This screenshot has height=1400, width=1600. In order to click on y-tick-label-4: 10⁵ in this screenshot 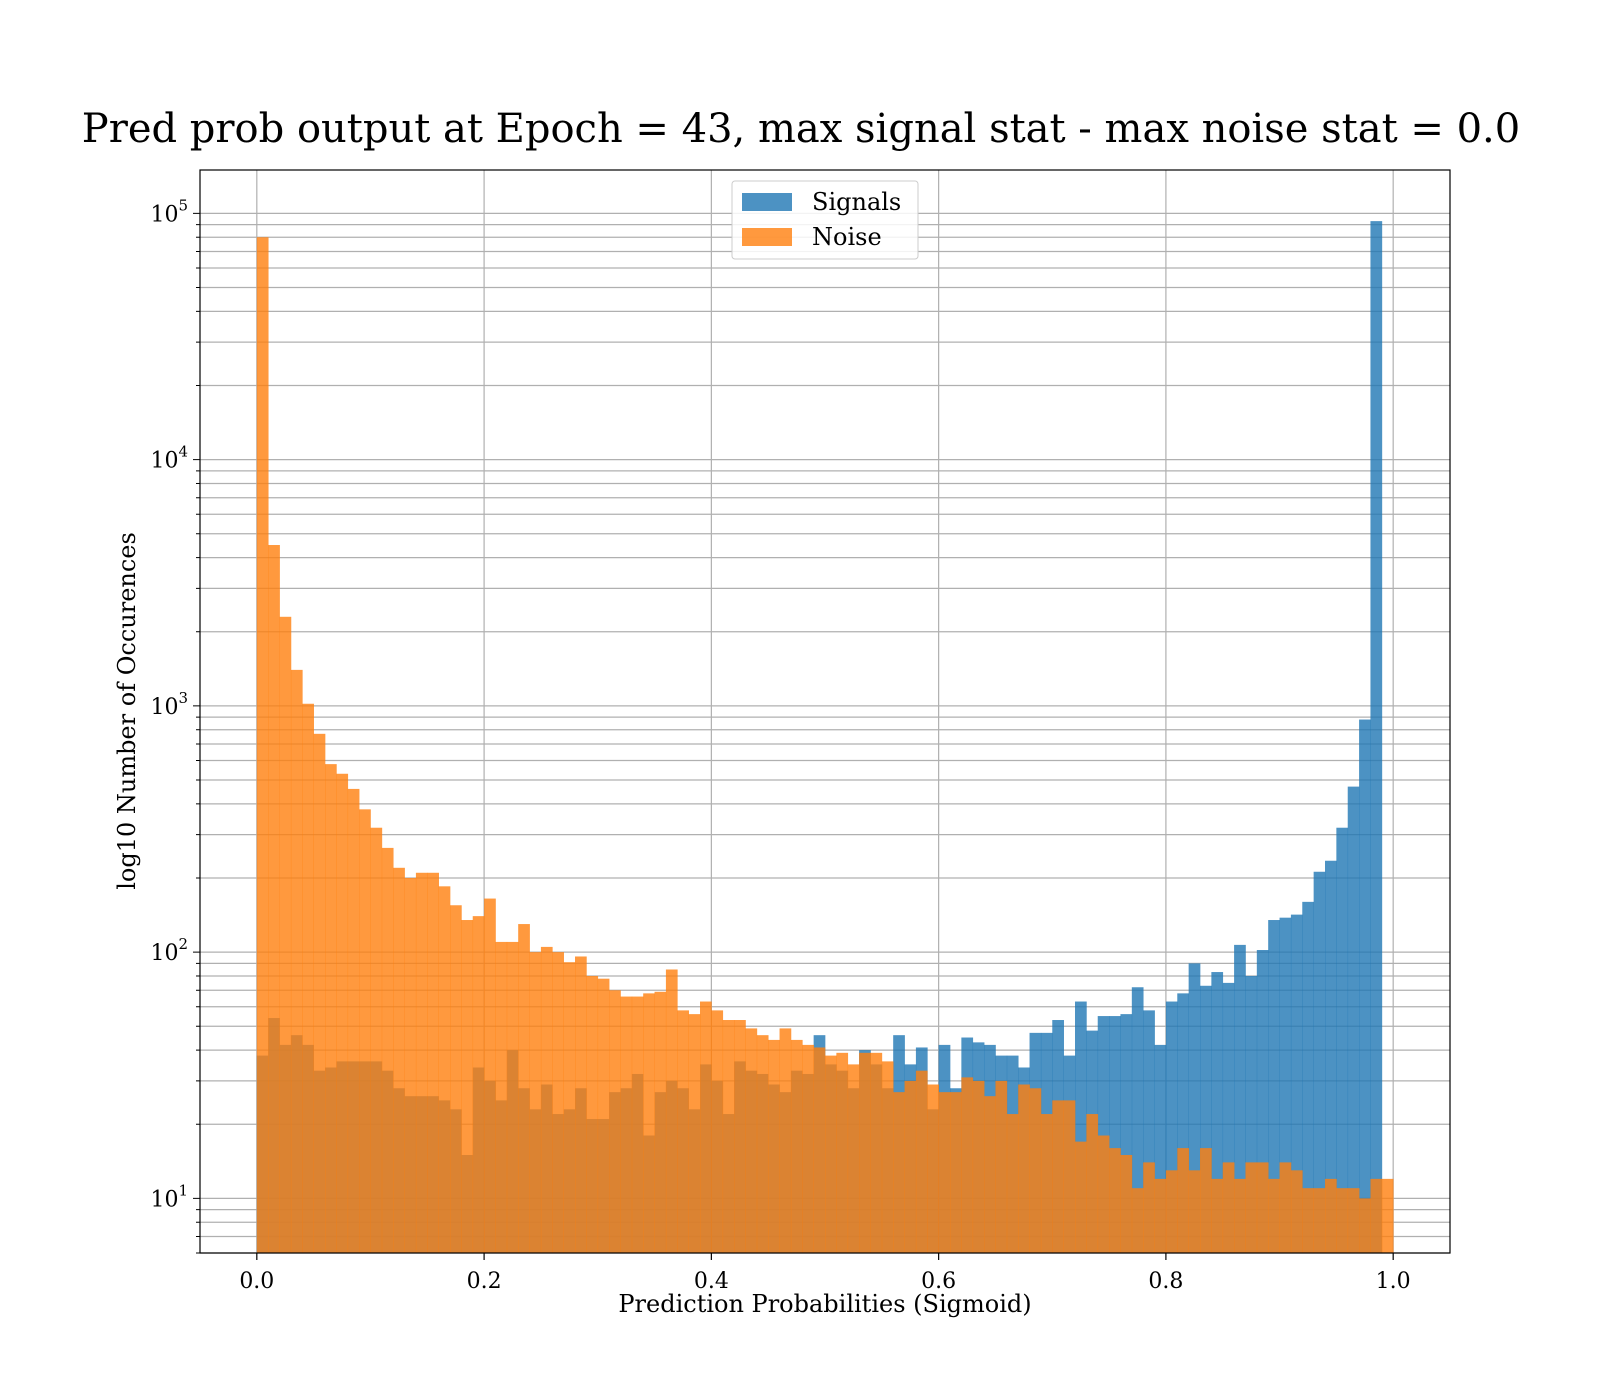, I will do `click(169, 211)`.